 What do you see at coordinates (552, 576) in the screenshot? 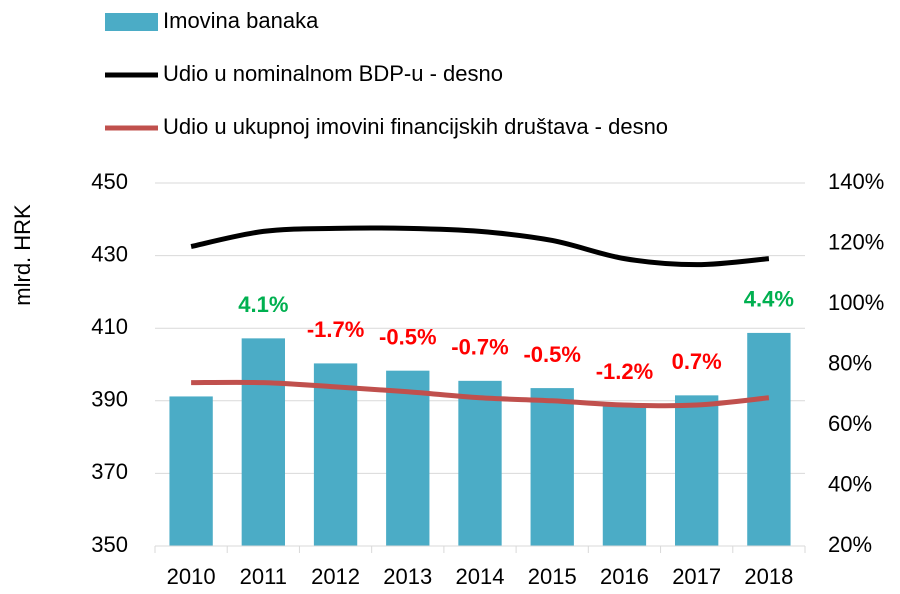
I see `x-tick-label: 2015` at bounding box center [552, 576].